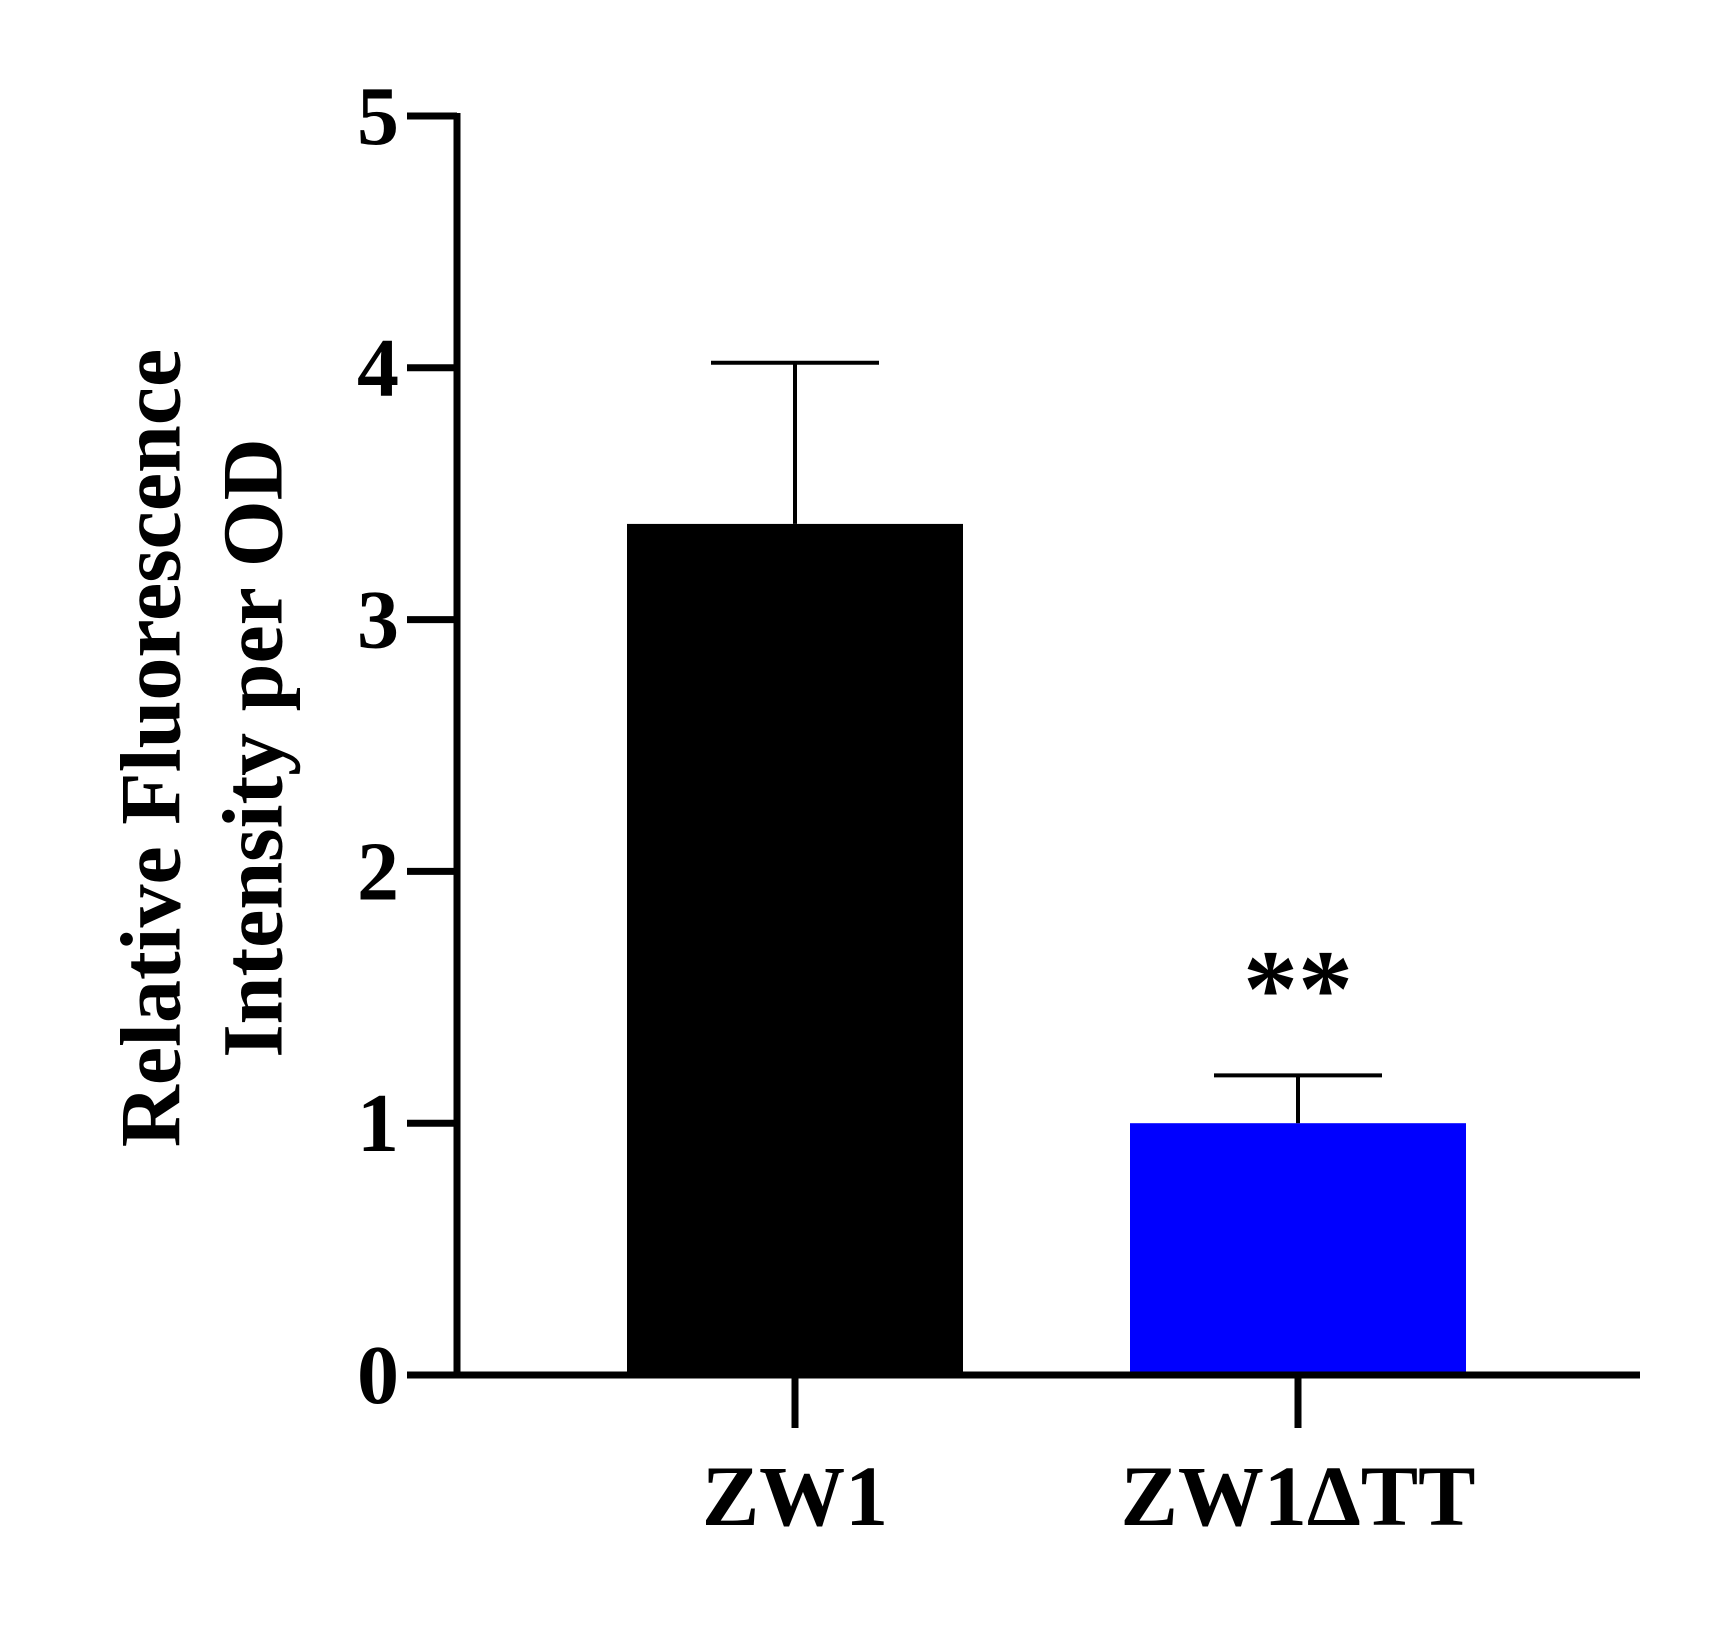 This screenshot has height=1639, width=1727. I want to click on x-tick-label: ZW1ΔTT, so click(1297, 1496).